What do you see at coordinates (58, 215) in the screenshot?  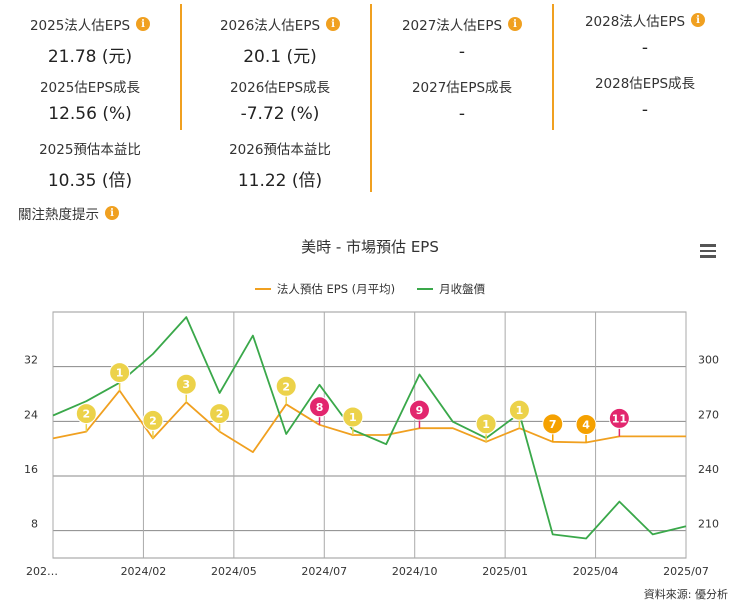 I see `attention-heat-title: 關注熱度提示` at bounding box center [58, 215].